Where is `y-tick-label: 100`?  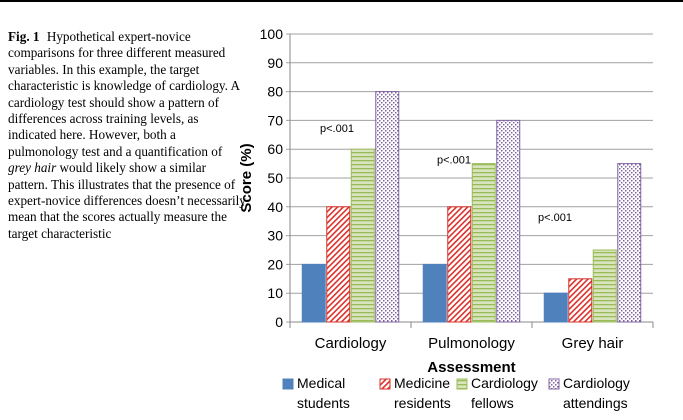 y-tick-label: 100 is located at coordinates (272, 34).